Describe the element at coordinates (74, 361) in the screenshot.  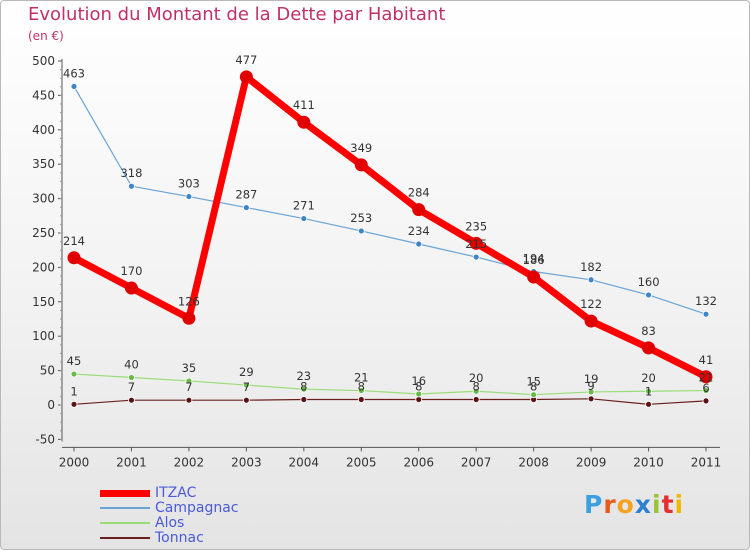
I see `data-label: 45` at that location.